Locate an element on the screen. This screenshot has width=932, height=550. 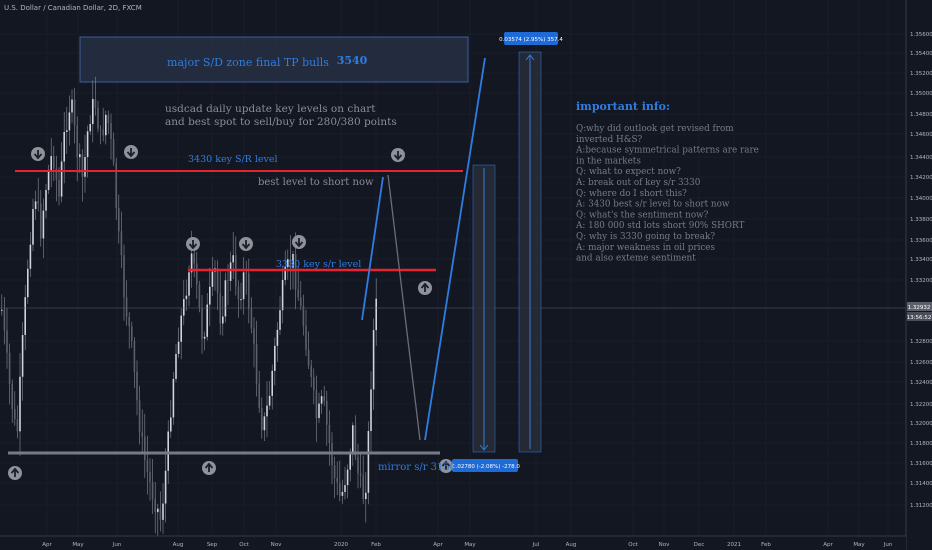
time-tick-label: Jun is located at coordinates (117, 545).